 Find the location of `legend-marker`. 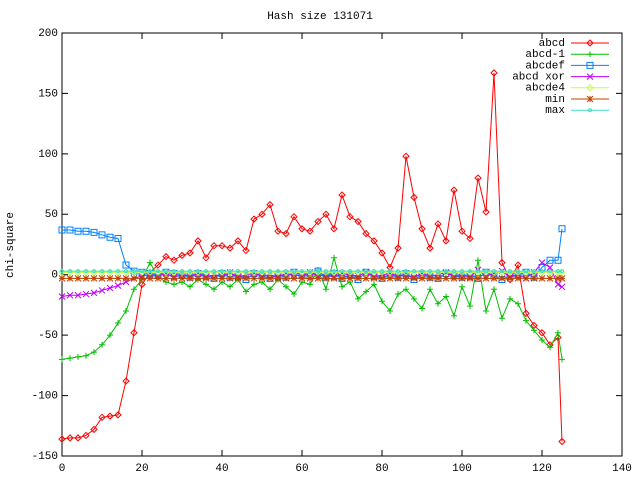

legend-marker is located at coordinates (590, 110).